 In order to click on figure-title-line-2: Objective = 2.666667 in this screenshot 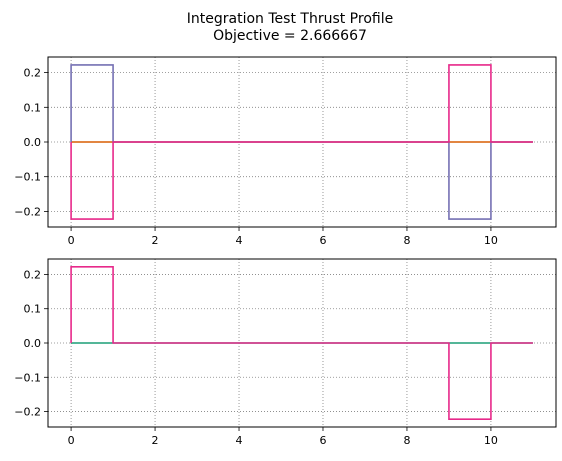, I will do `click(290, 36)`.